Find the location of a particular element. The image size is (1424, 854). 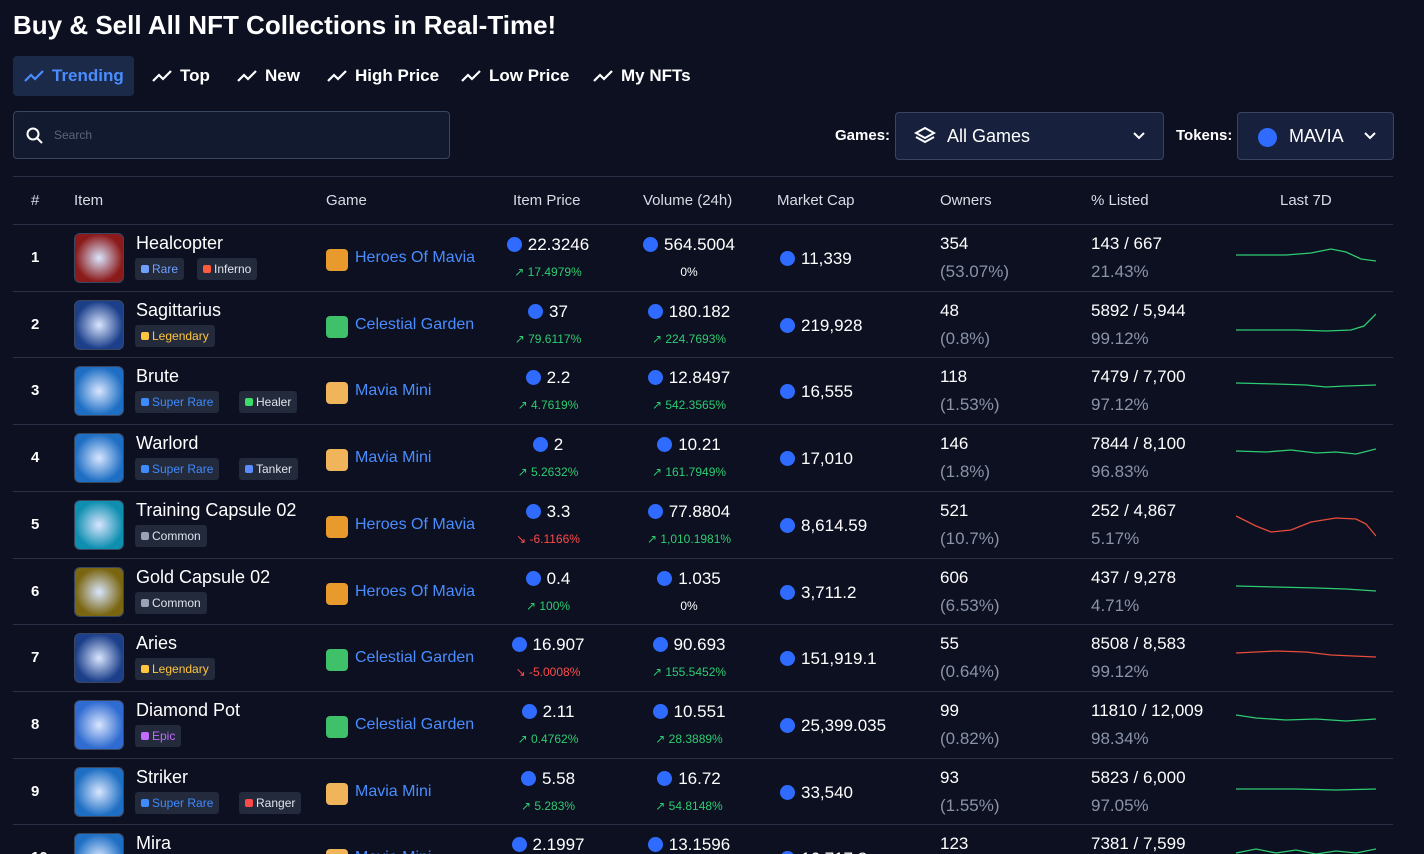

cell: 90.693 is located at coordinates (689, 645).